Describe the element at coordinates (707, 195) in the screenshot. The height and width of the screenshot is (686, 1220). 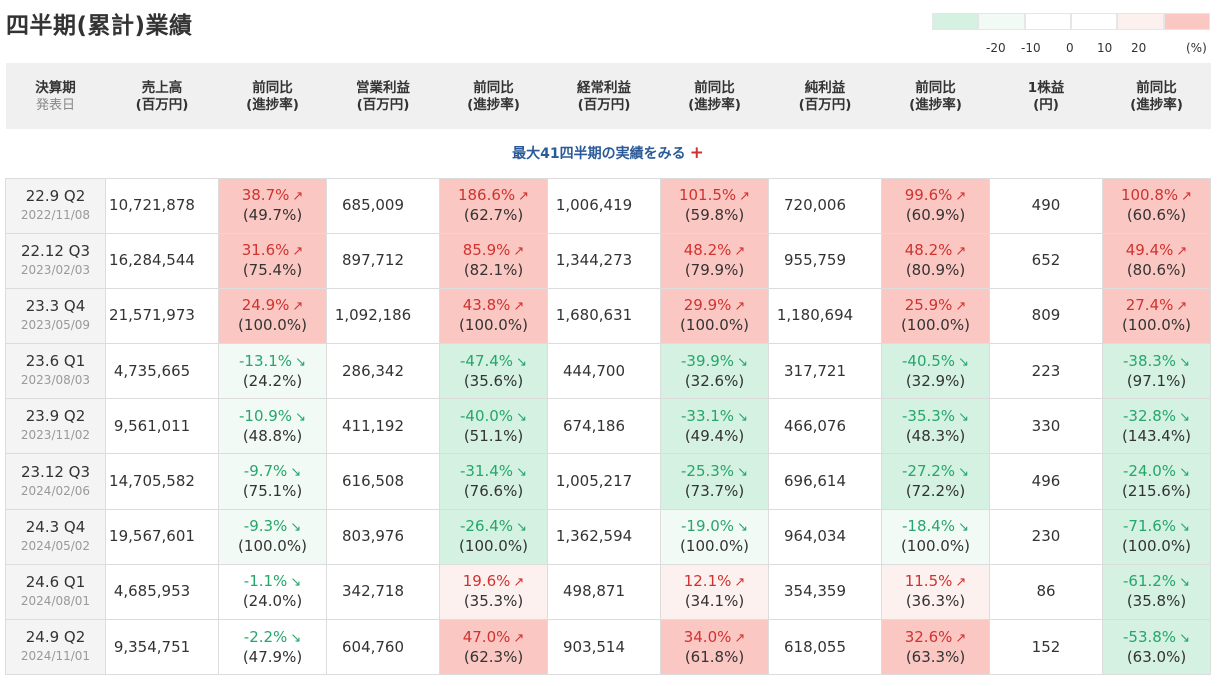
I see `yoy-percent: 101.5%` at that location.